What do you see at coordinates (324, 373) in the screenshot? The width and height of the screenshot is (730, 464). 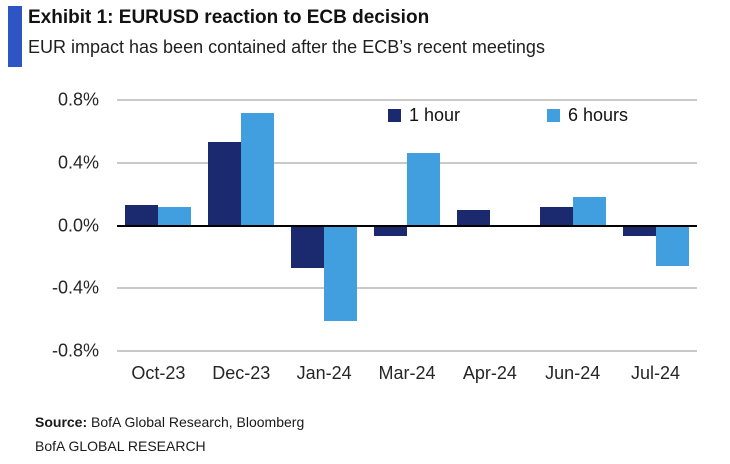 I see `x-tick-label: Jan-24` at bounding box center [324, 373].